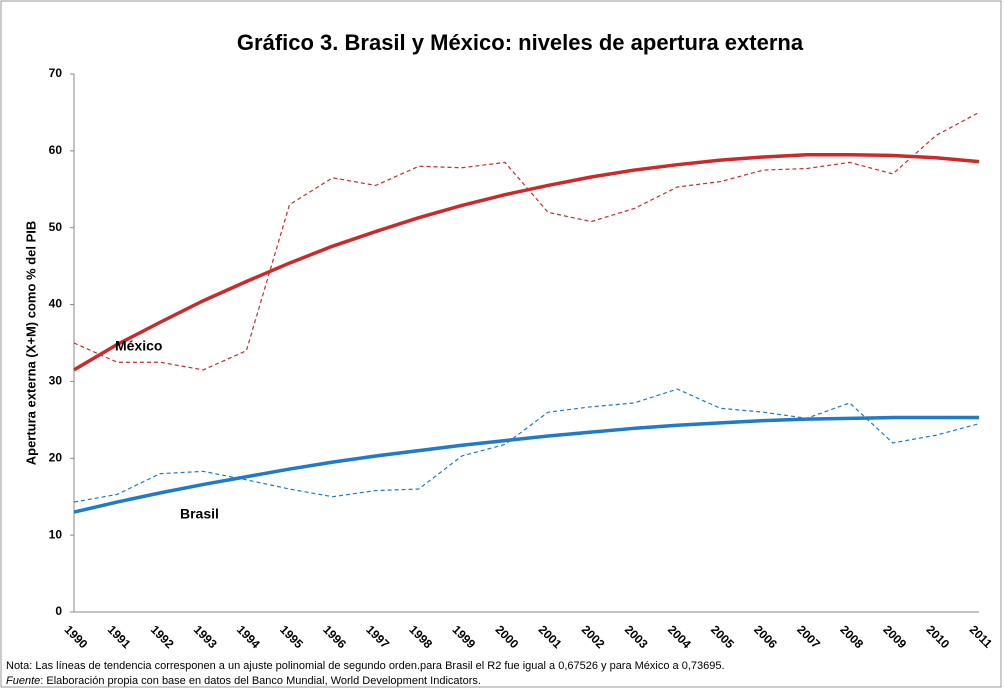 The image size is (1004, 690). I want to click on y-tick-label: 30, so click(56, 381).